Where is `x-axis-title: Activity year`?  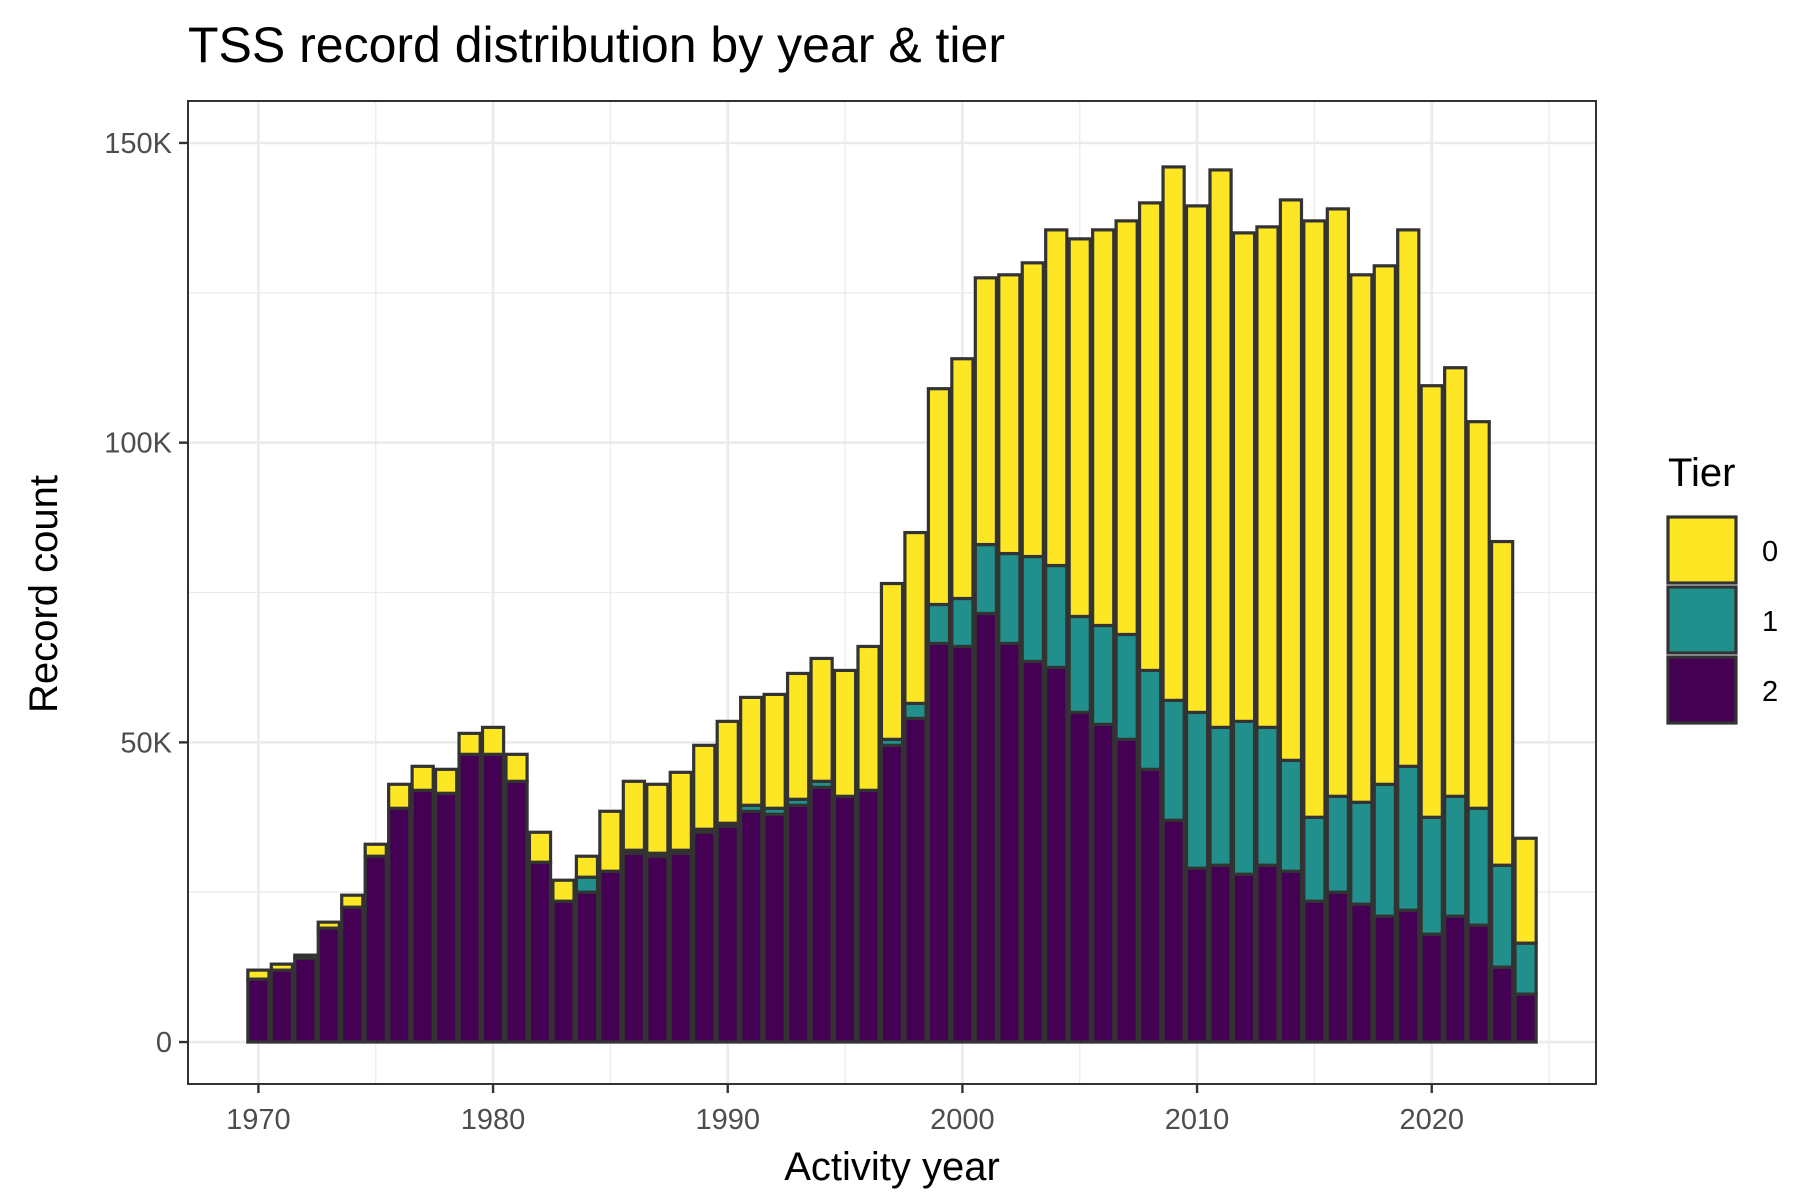 x-axis-title: Activity year is located at coordinates (892, 1167).